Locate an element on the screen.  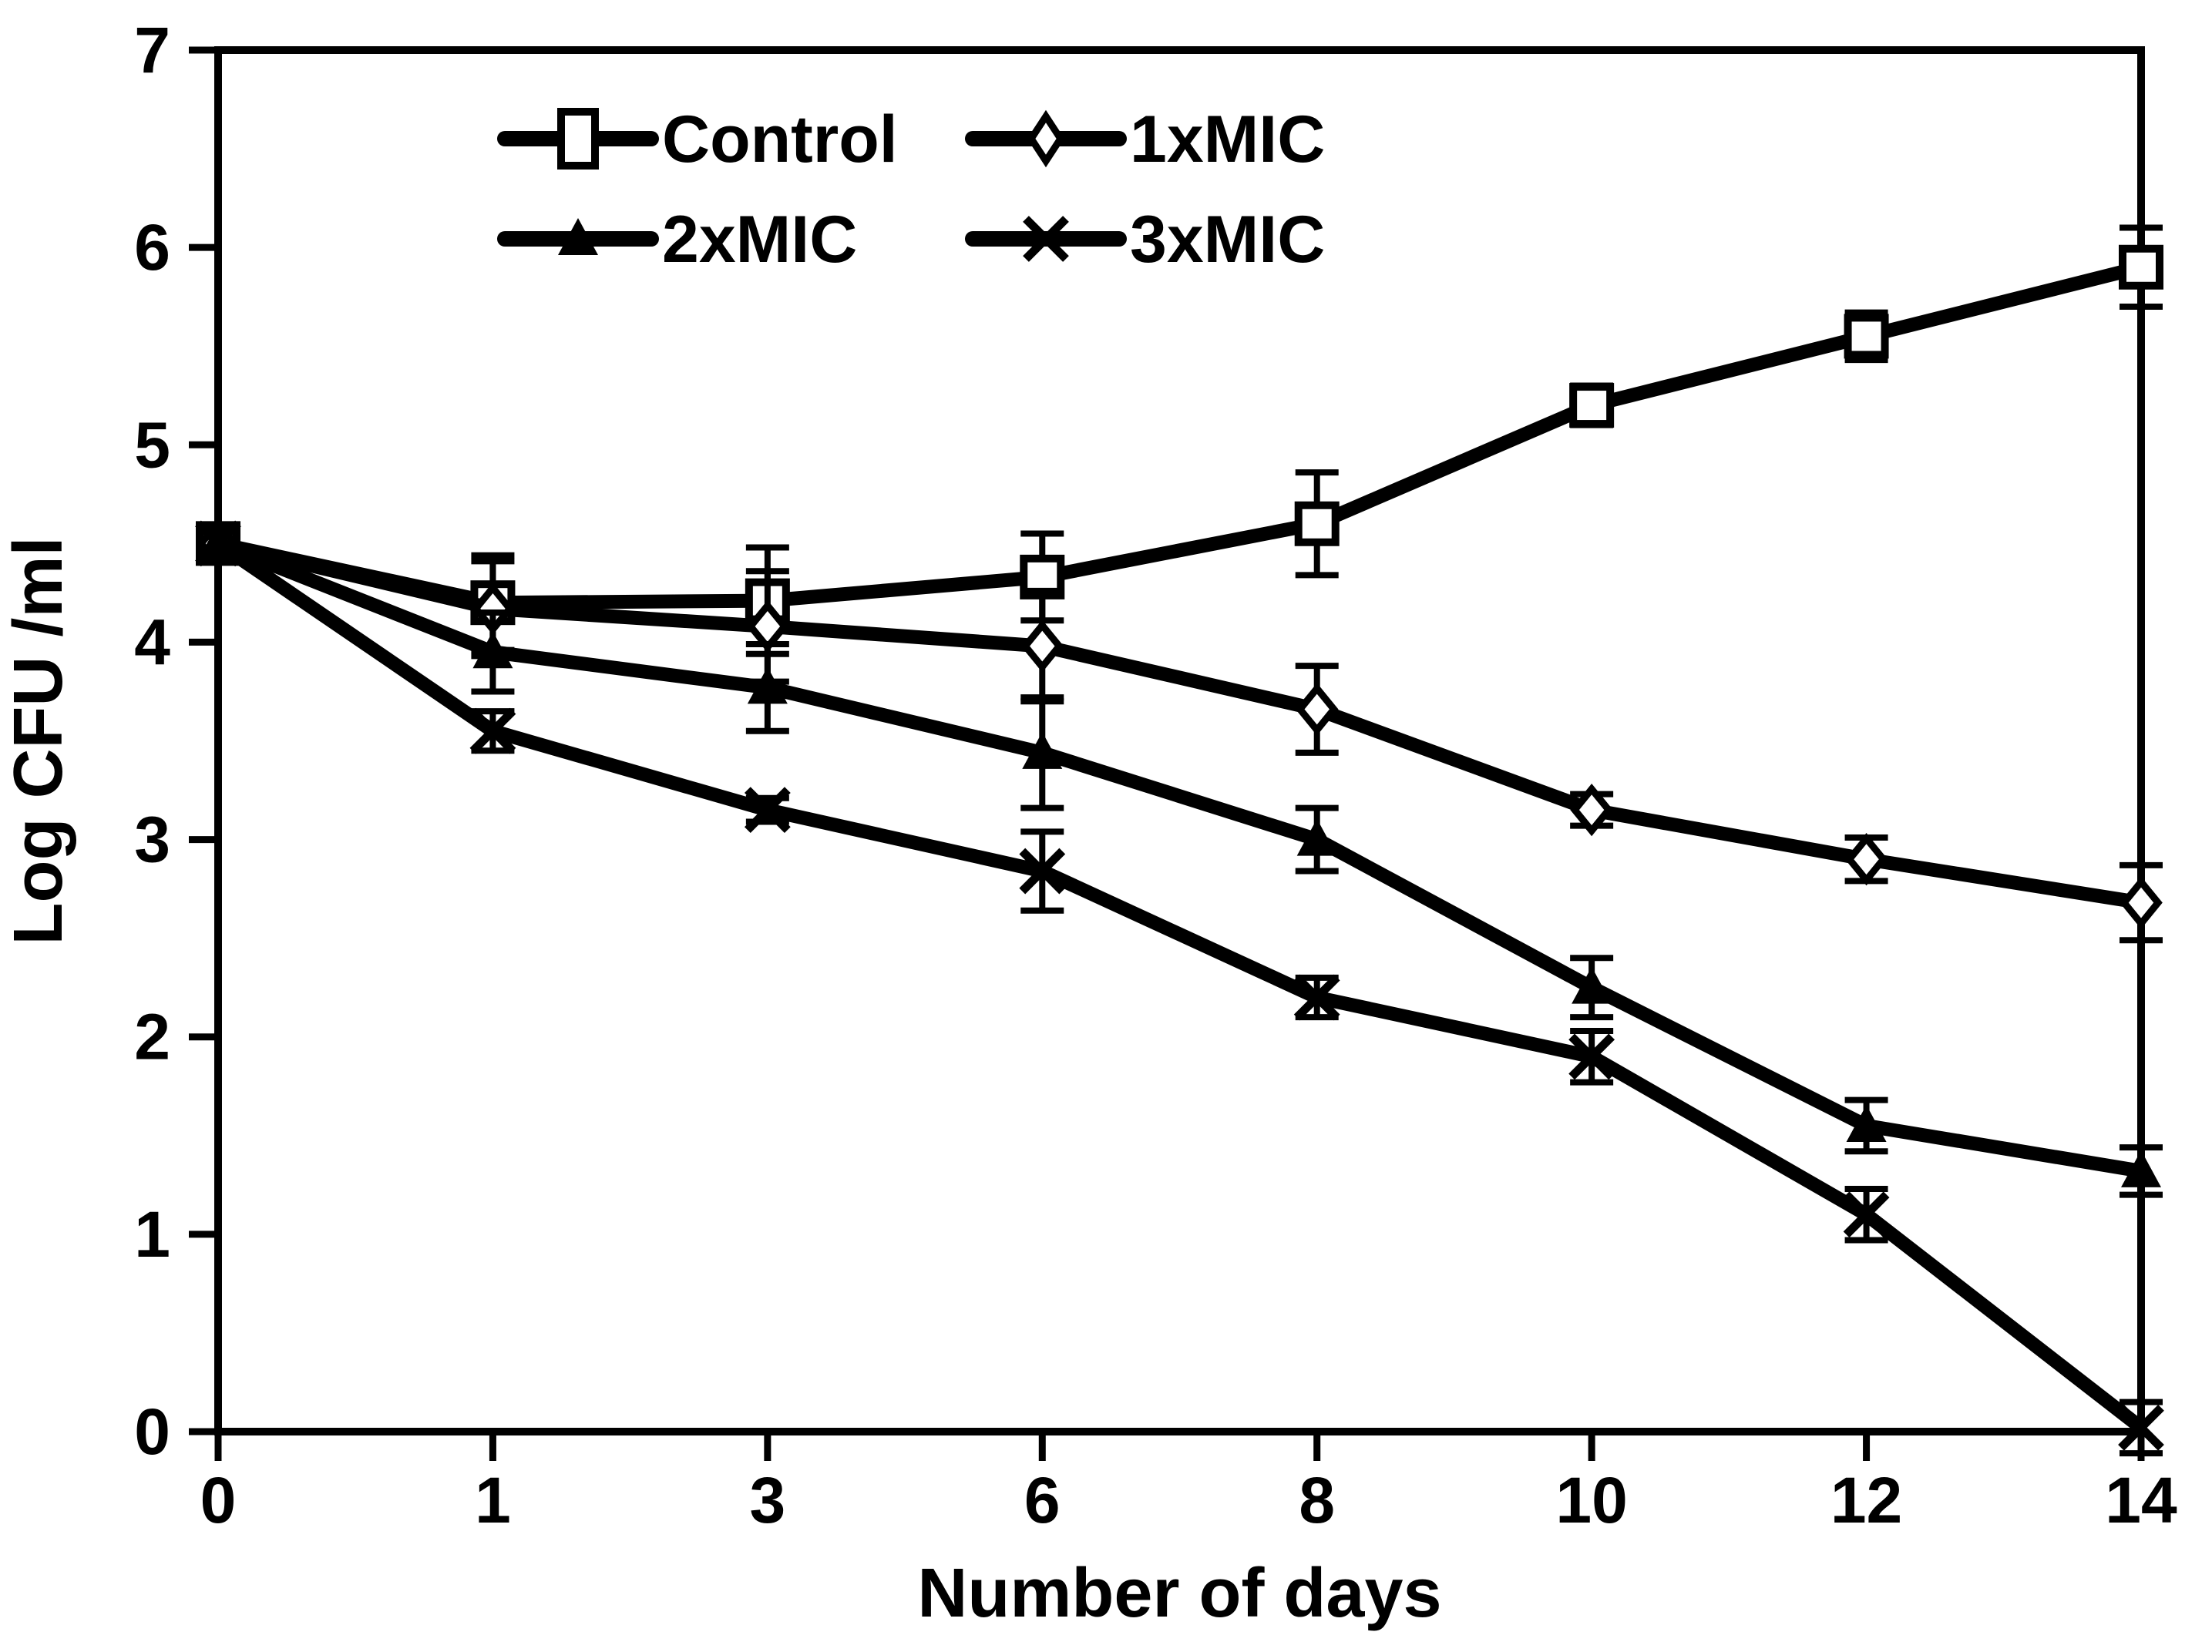
legend-item-control: Control is located at coordinates (697, 139).